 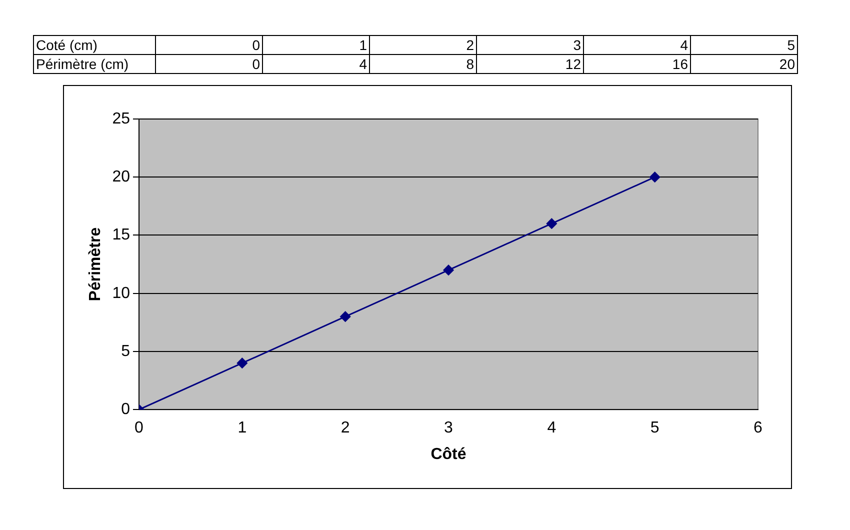 What do you see at coordinates (121, 119) in the screenshot?
I see `y-tick-label: 25` at bounding box center [121, 119].